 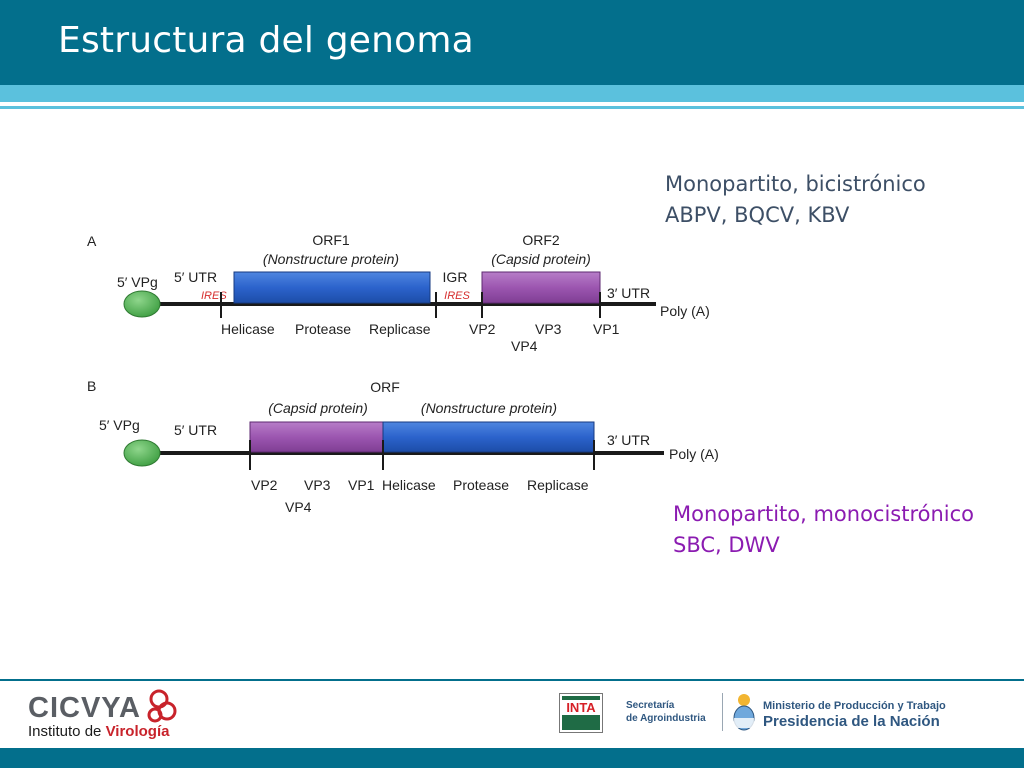 I want to click on vp1-label-a: VP1, so click(x=606, y=329).